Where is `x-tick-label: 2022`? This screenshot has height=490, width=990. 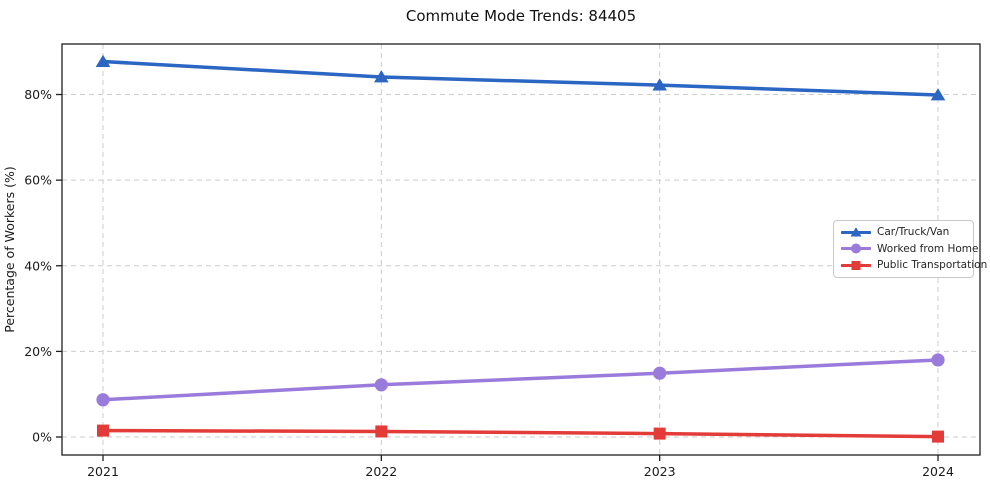
x-tick-label: 2022 is located at coordinates (381, 471).